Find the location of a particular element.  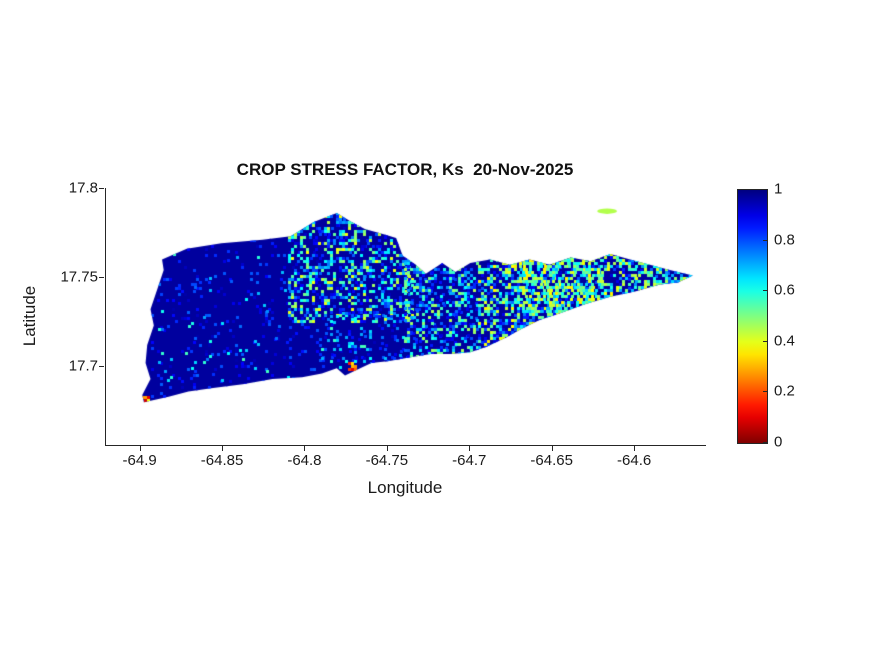

colorbar-tick-label: 1 is located at coordinates (778, 189).